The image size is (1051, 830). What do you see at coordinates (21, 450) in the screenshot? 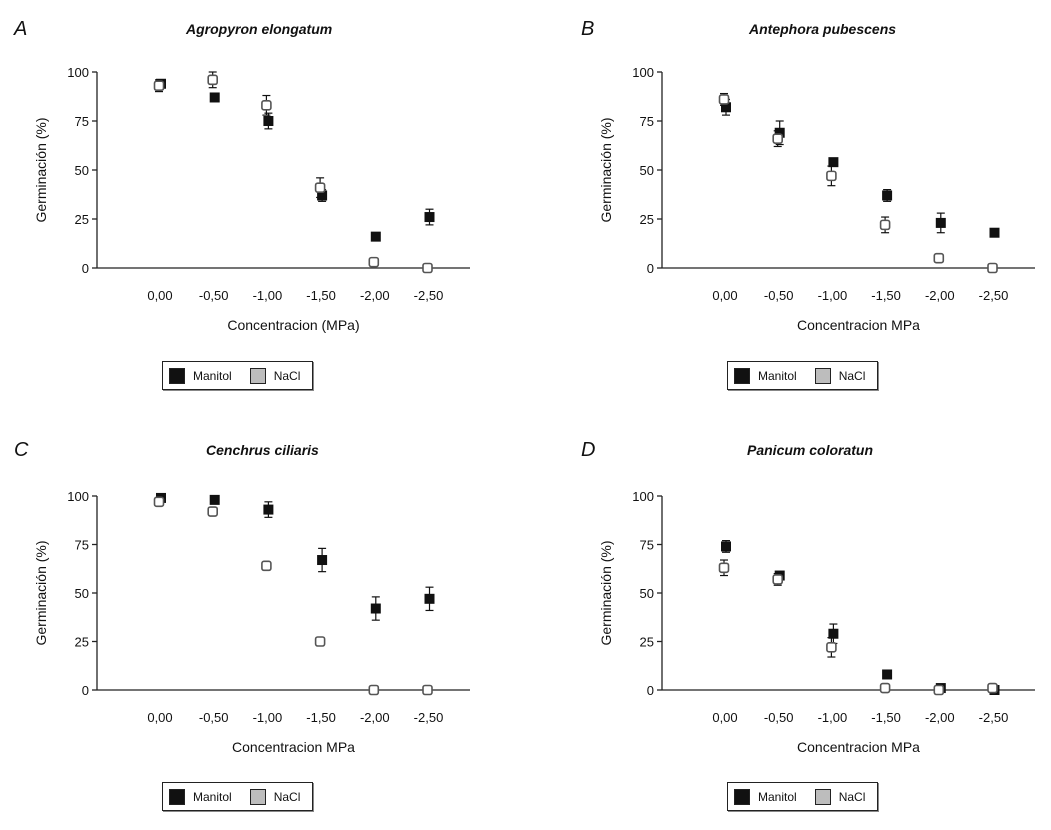
I see `panel-letter: C` at bounding box center [21, 450].